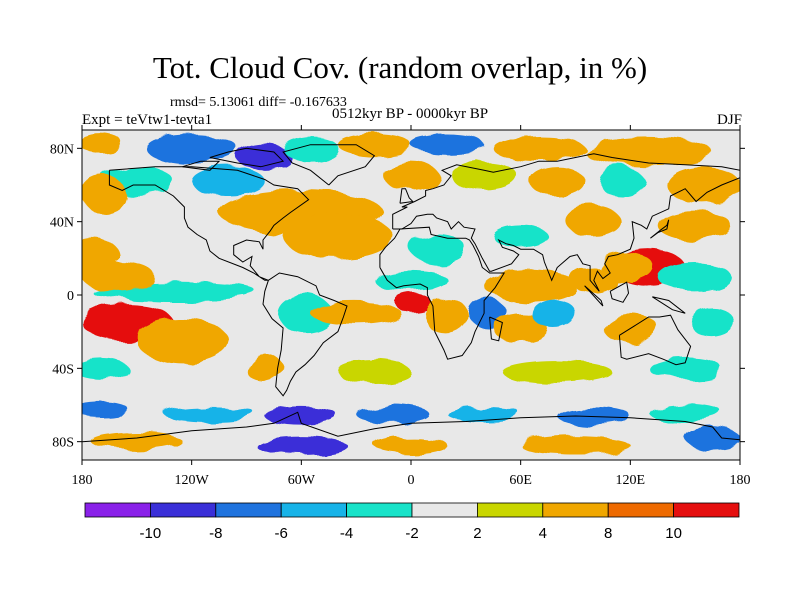  I want to click on colorbar-label: 8, so click(608, 533).